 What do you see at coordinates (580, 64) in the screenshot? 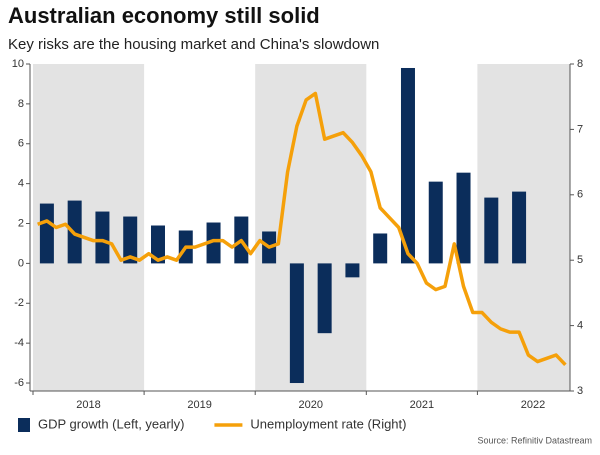
I see `y2-tick-label: 8` at bounding box center [580, 64].